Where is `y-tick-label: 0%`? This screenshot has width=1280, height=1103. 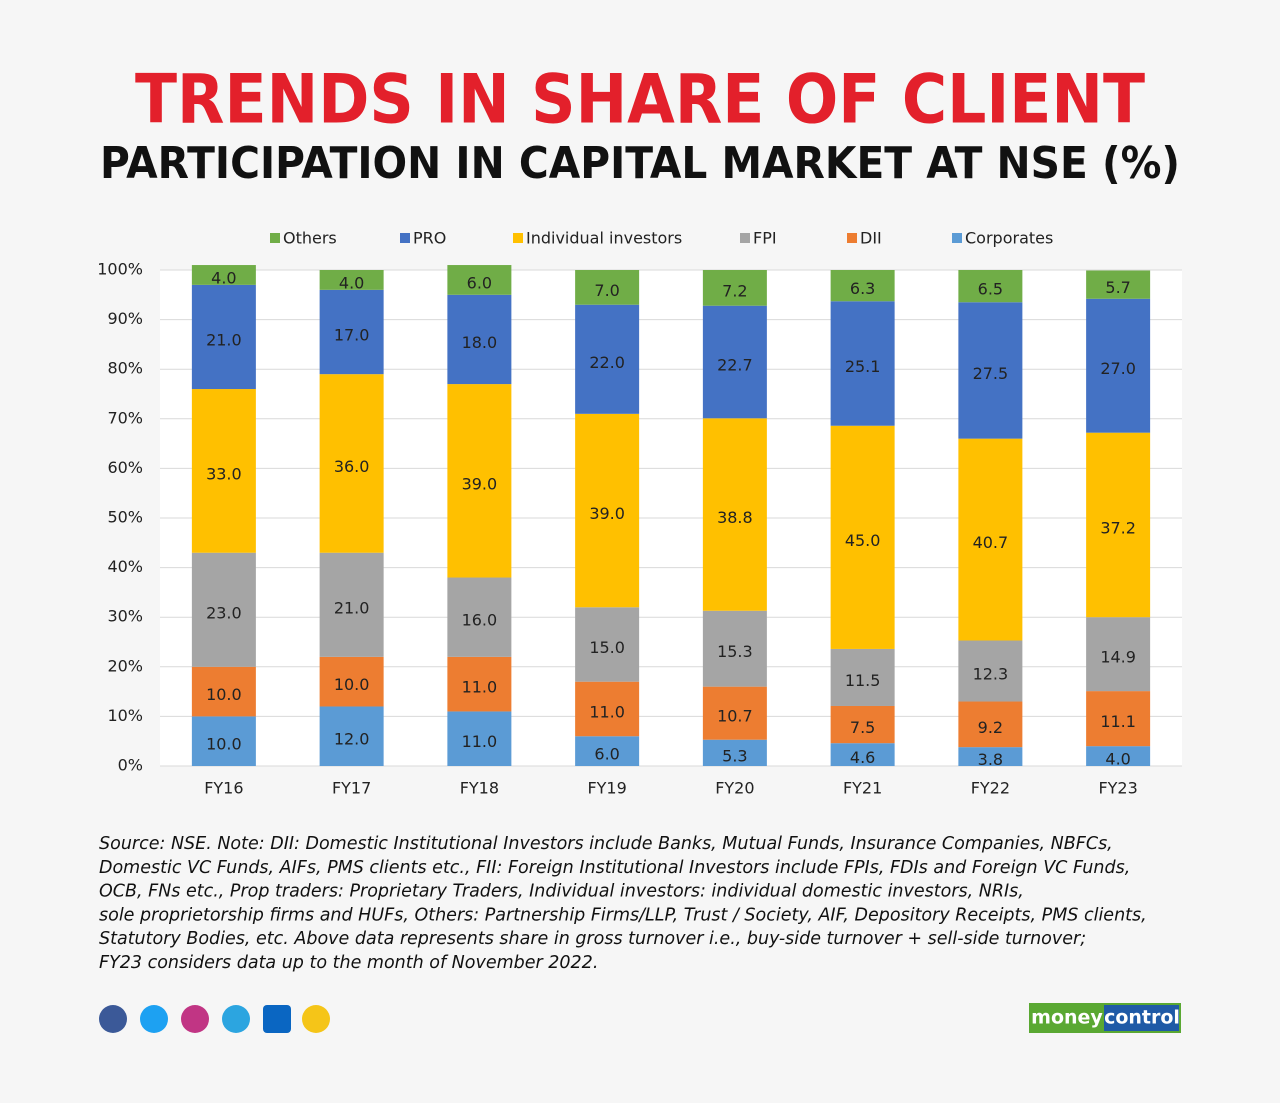
y-tick-label: 0% is located at coordinates (130, 765).